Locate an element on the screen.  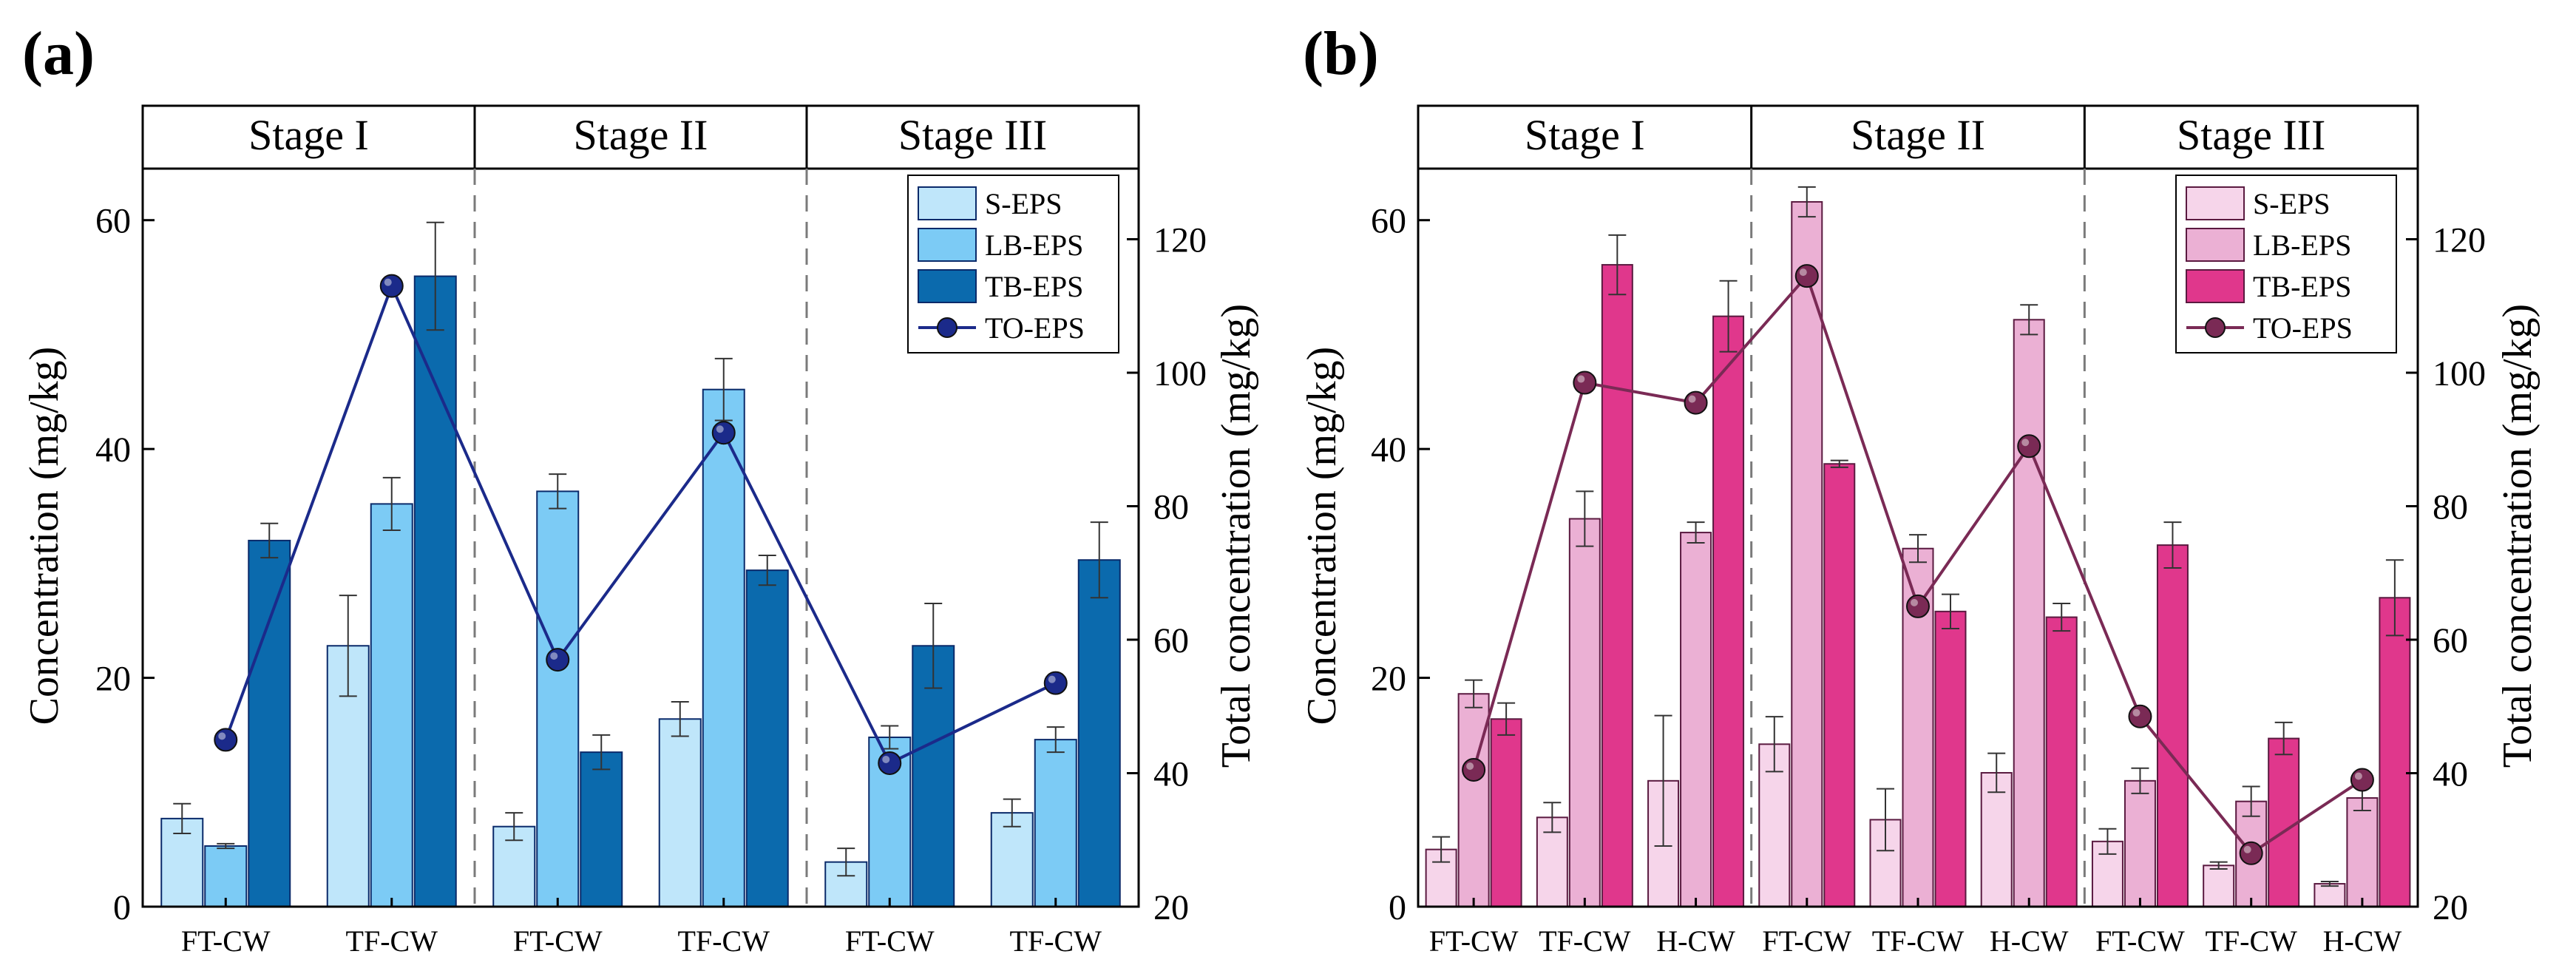
legend-label: S-EPS is located at coordinates (2292, 203).